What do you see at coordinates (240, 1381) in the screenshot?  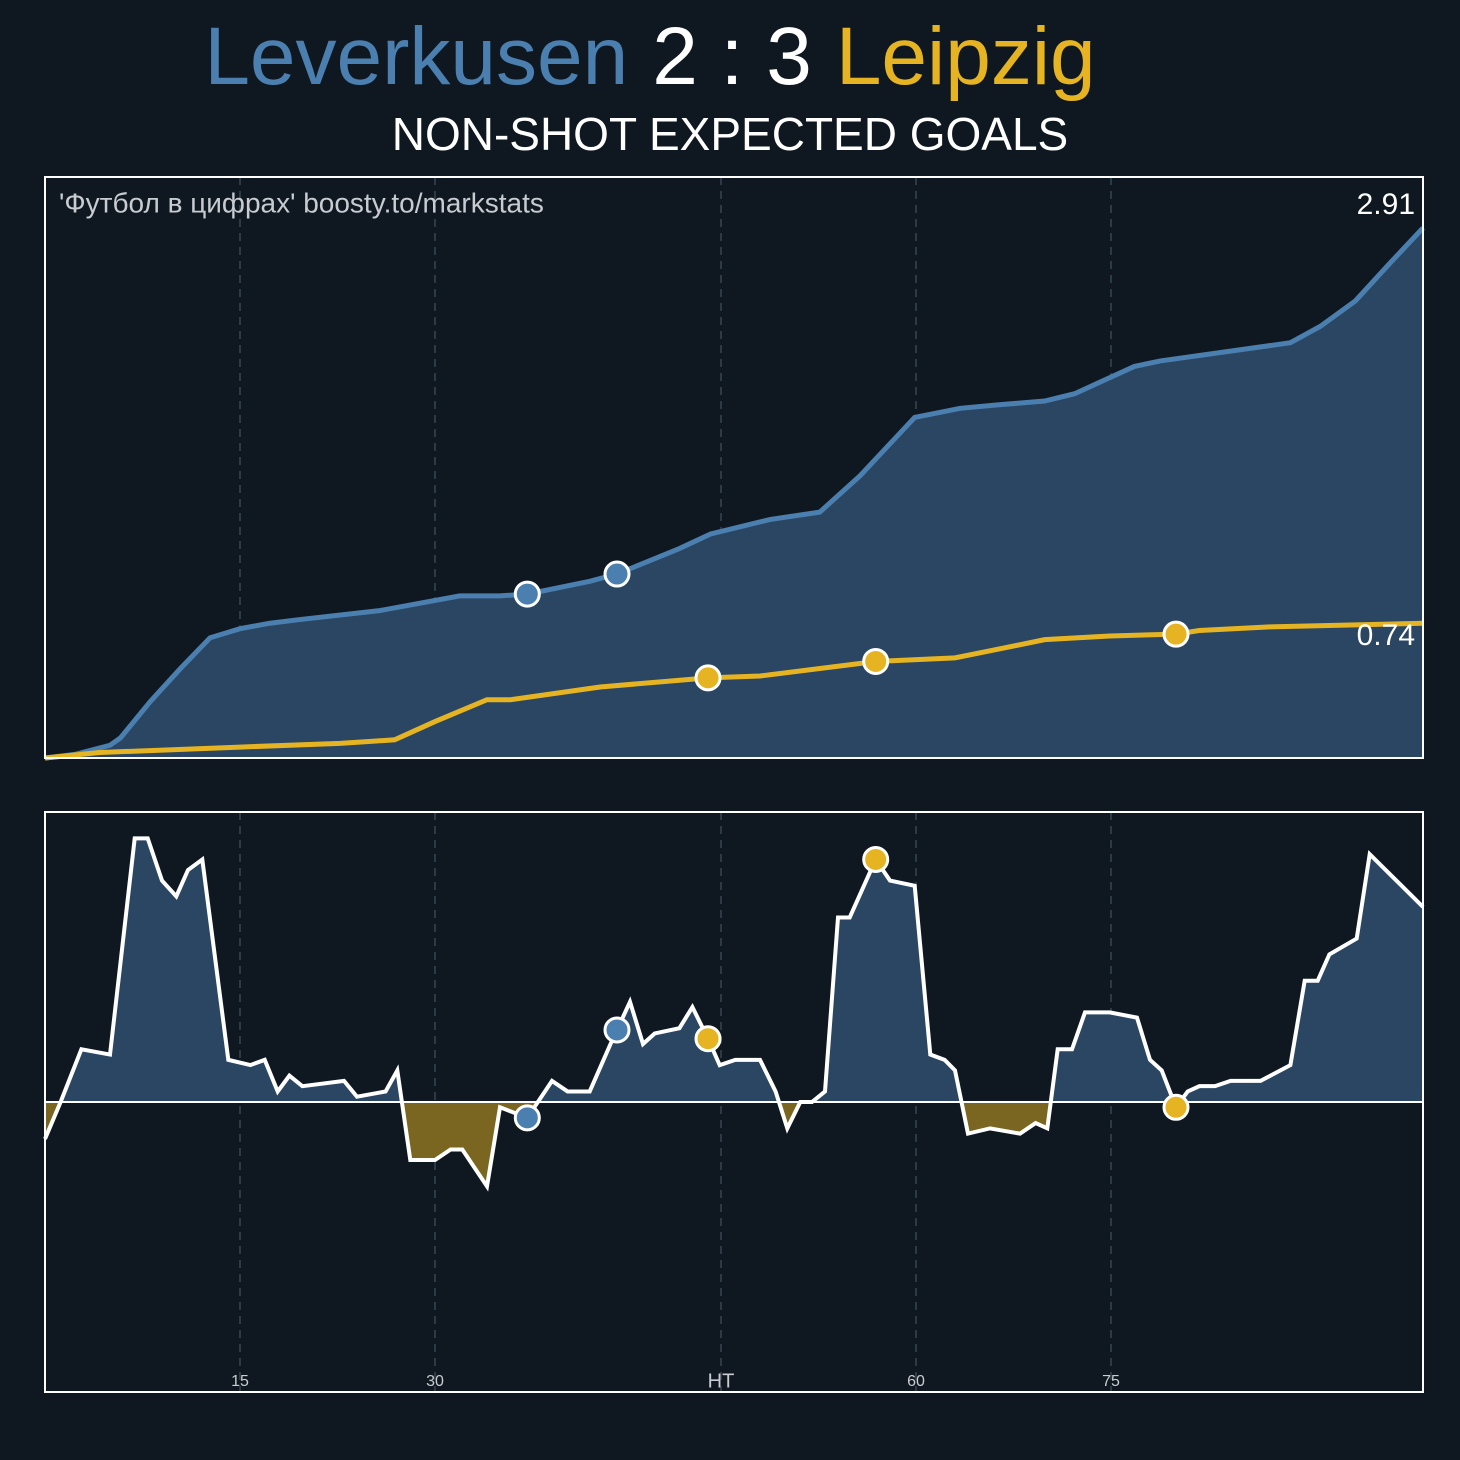 I see `x-tick-label: 15` at bounding box center [240, 1381].